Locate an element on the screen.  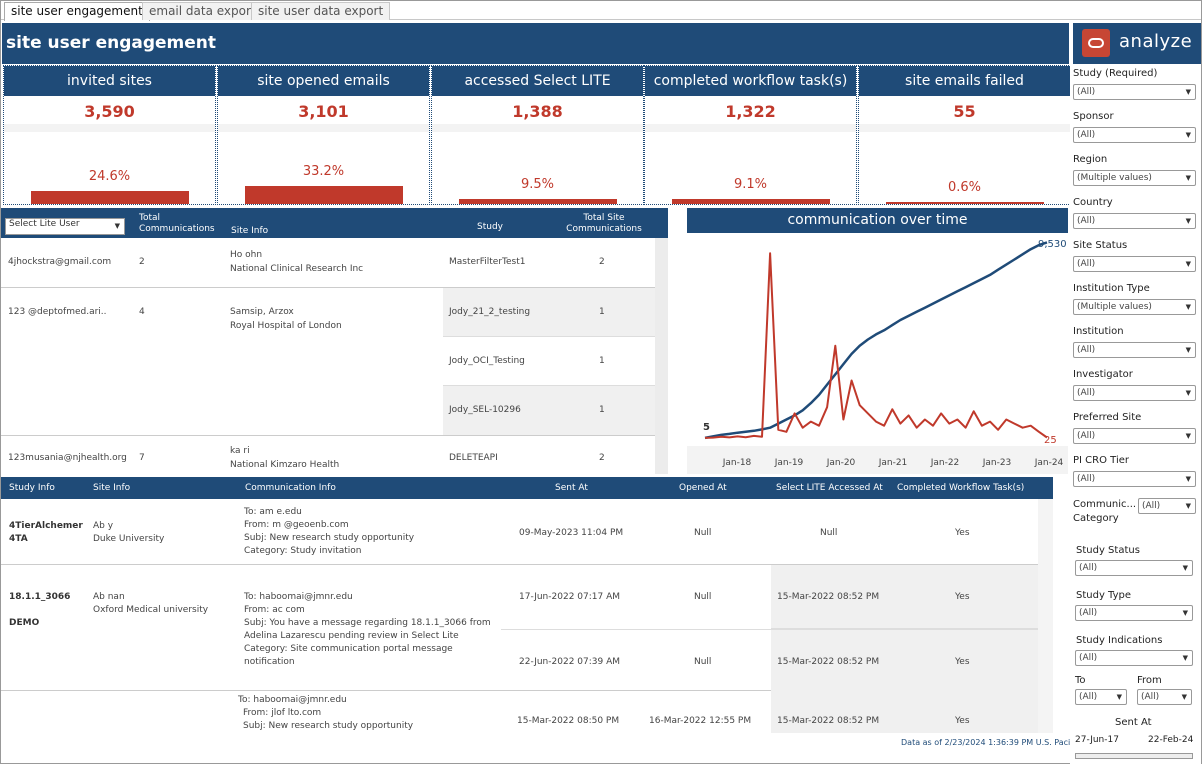
communication-category-dropdown: (All) ▼ is located at coordinates (1167, 506).